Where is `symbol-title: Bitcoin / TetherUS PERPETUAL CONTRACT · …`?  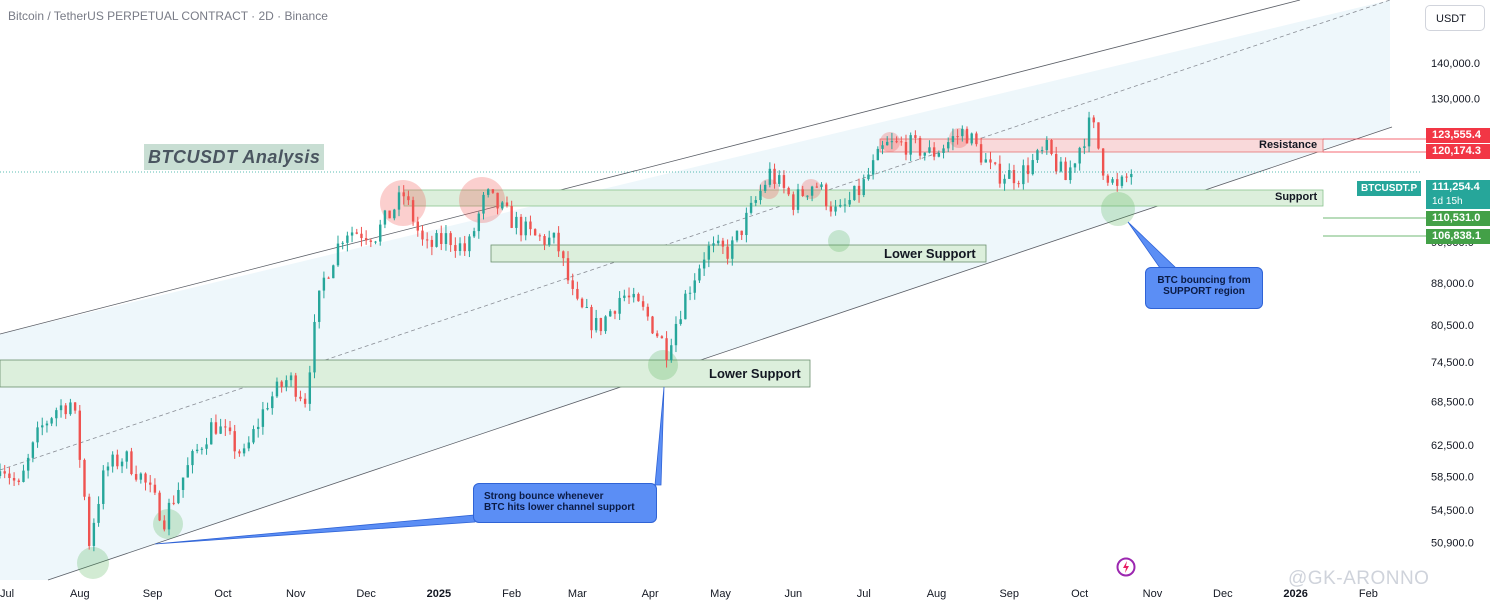
symbol-title: Bitcoin / TetherUS PERPETUAL CONTRACT · … is located at coordinates (168, 16).